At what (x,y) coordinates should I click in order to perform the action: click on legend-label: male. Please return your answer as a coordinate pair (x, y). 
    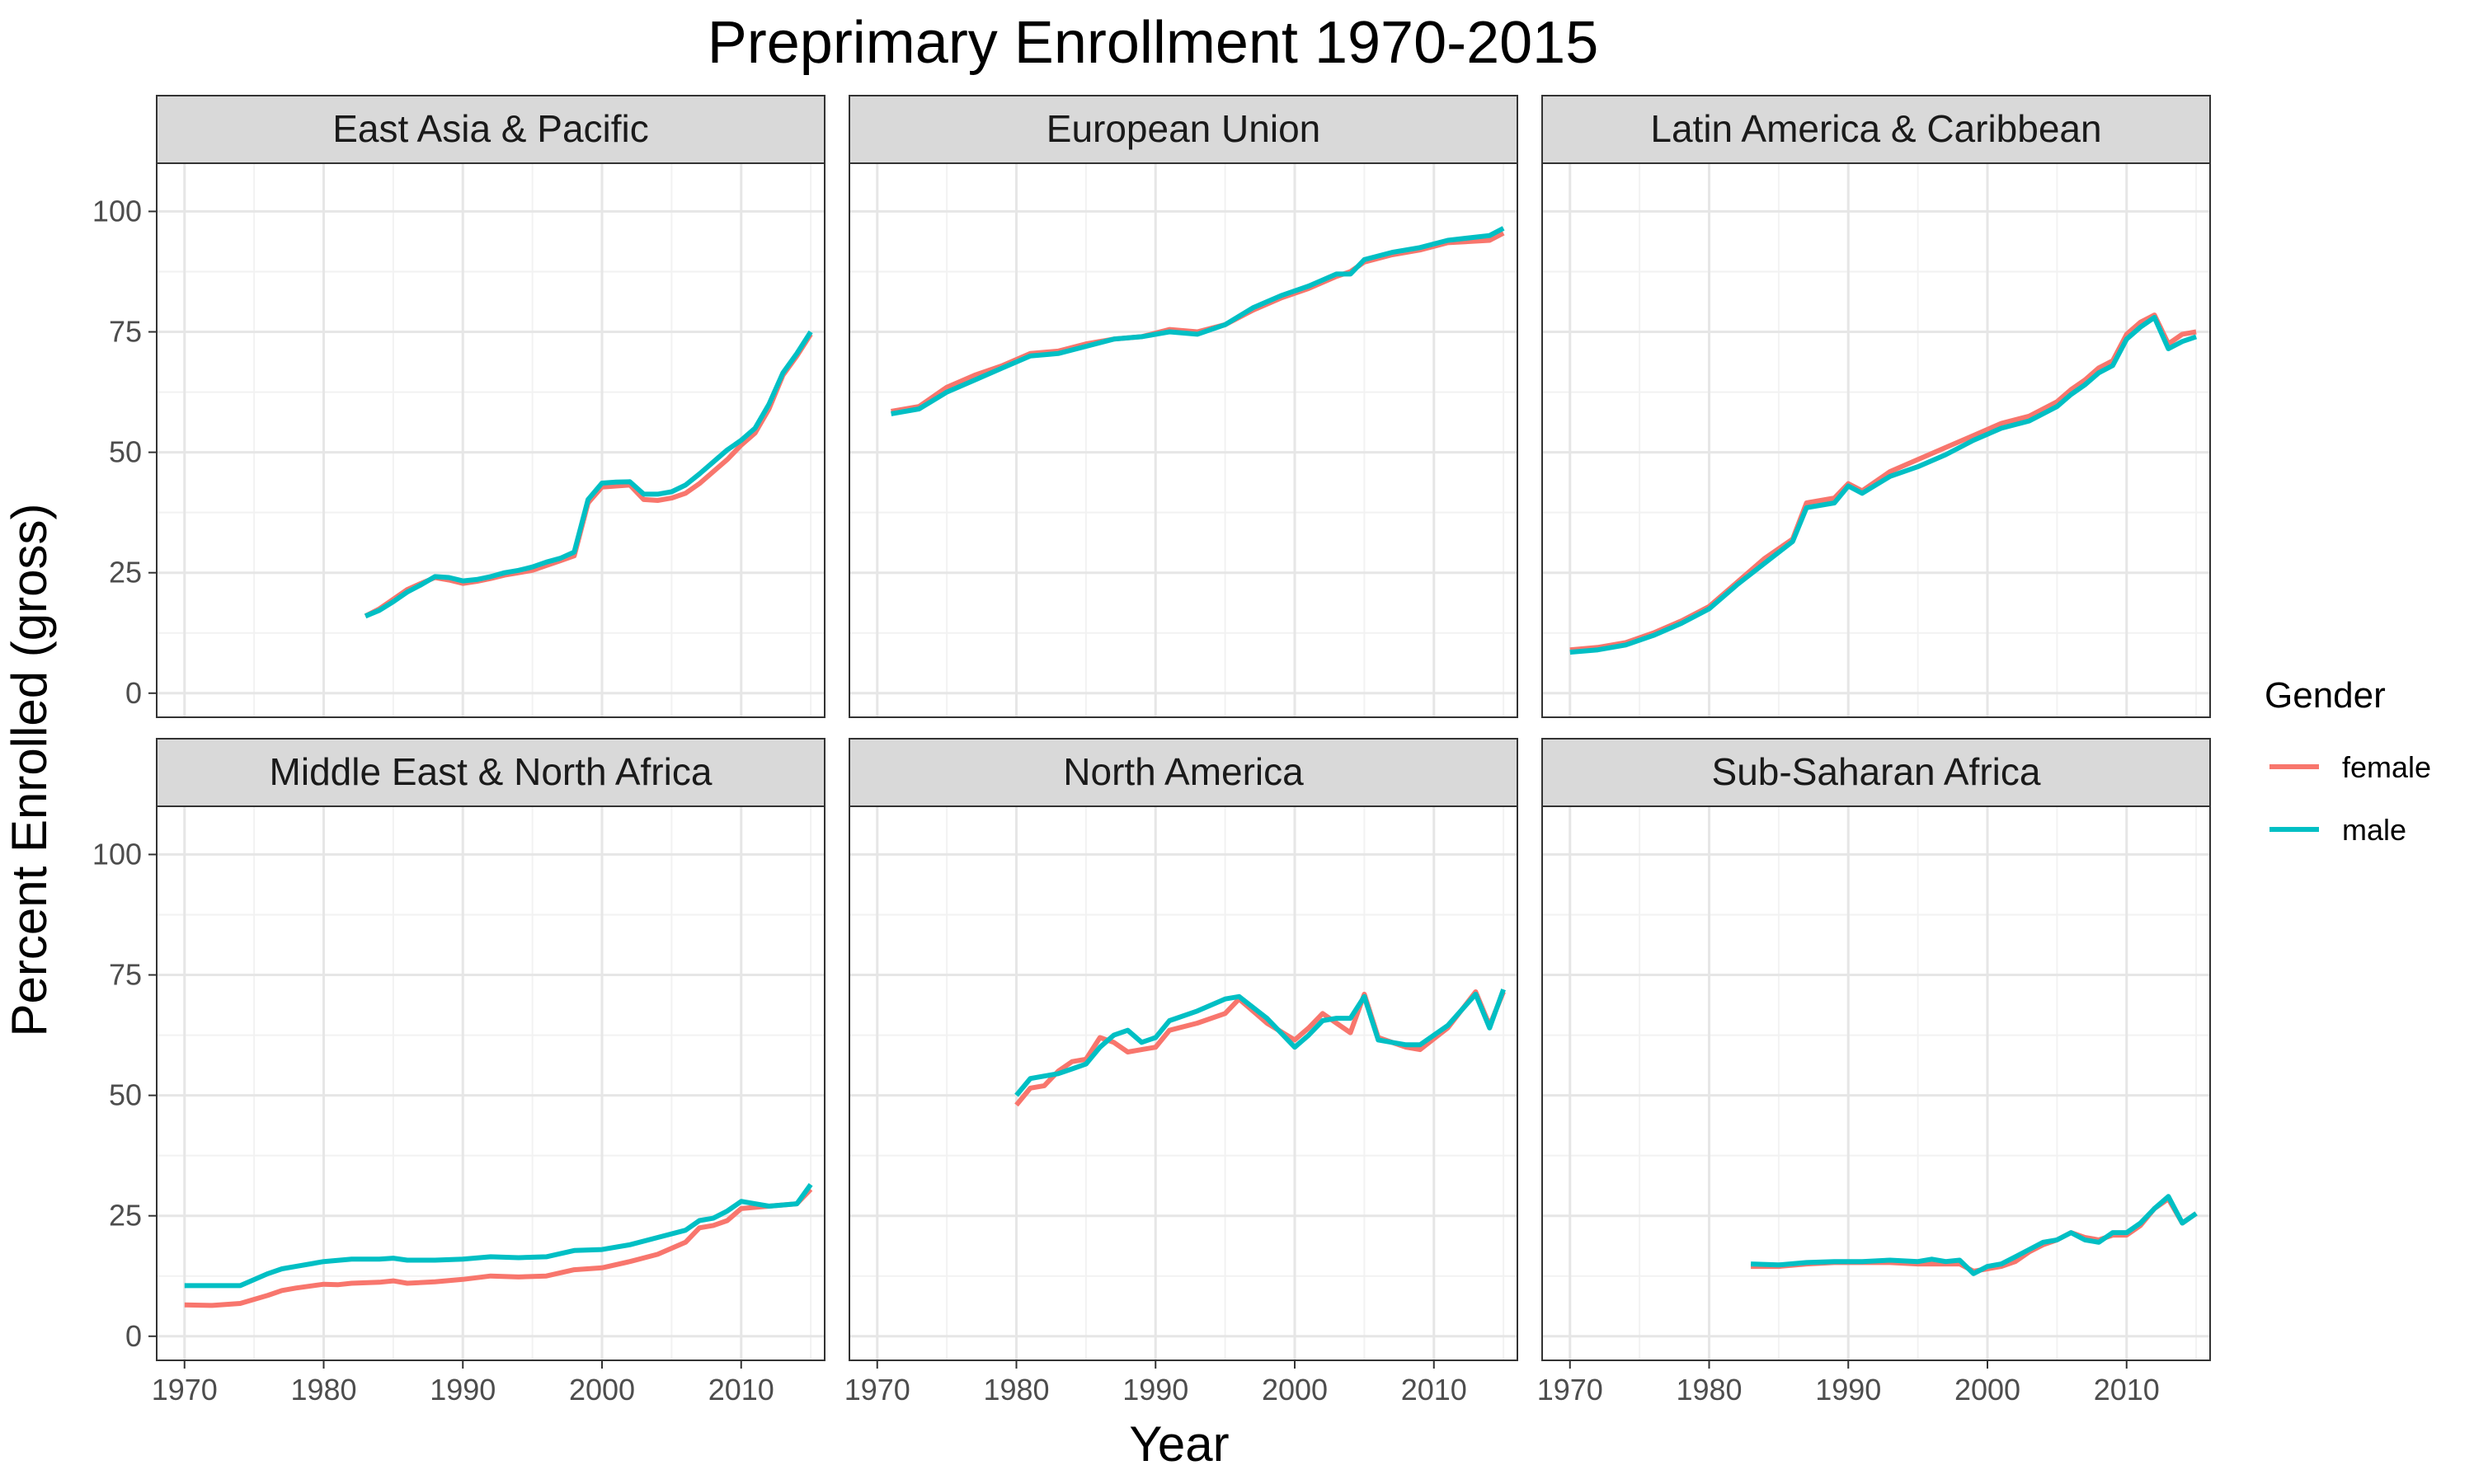
    Looking at the image, I should click on (2374, 830).